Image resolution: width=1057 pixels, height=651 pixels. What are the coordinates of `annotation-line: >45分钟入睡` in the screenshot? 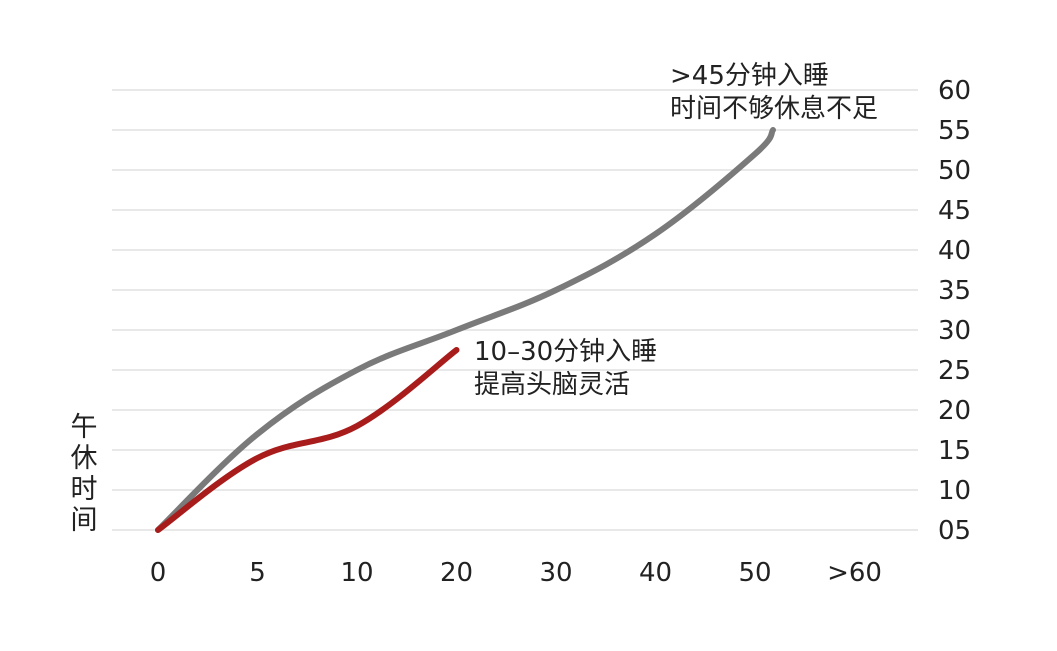 It's located at (749, 76).